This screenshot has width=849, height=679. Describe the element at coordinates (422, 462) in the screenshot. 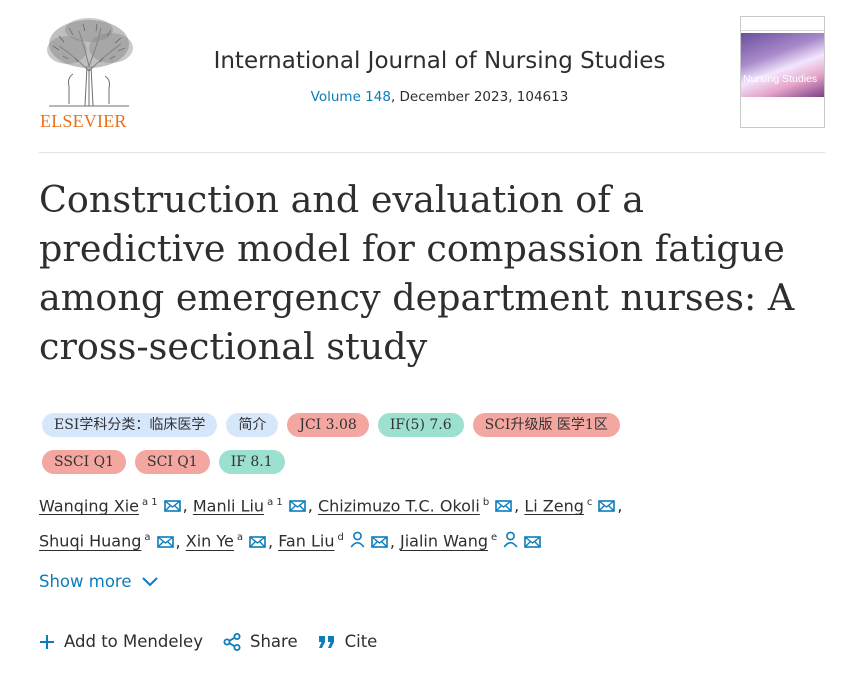

I see `badge-row: SSCI Q1 SCI Q1 IF 8.1` at that location.